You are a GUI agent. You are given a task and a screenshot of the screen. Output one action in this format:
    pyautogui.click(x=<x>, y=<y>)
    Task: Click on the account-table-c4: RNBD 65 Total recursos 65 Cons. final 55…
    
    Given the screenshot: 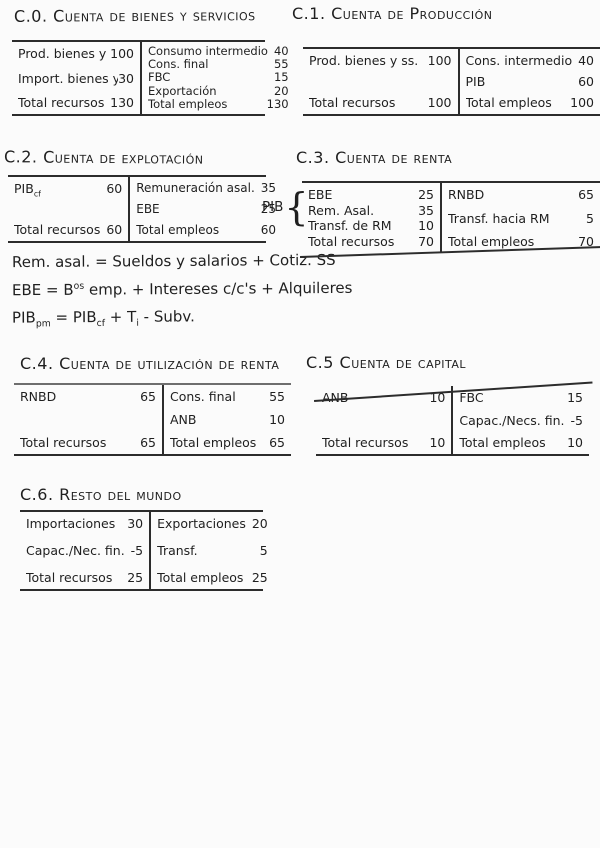 What is the action you would take?
    pyautogui.click(x=152, y=419)
    